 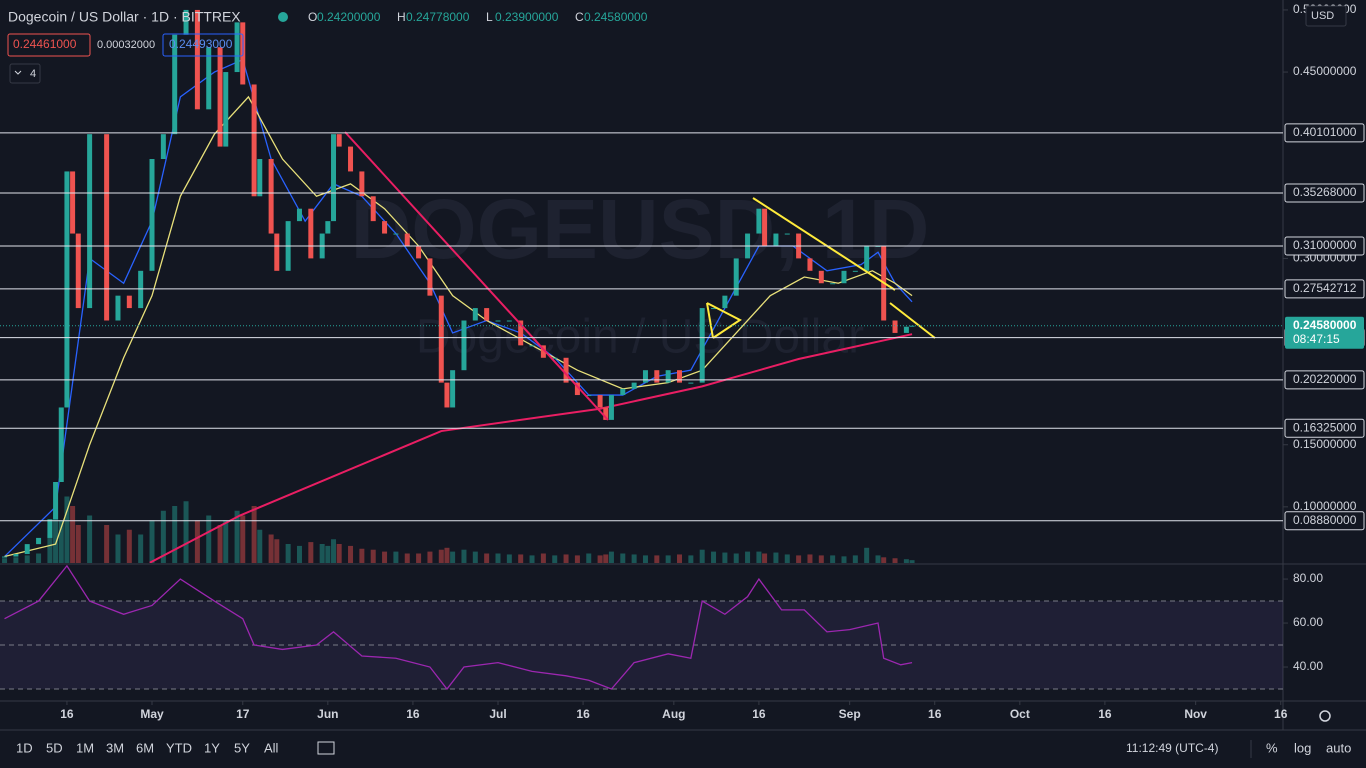 I want to click on chevron, so click(x=18, y=72).